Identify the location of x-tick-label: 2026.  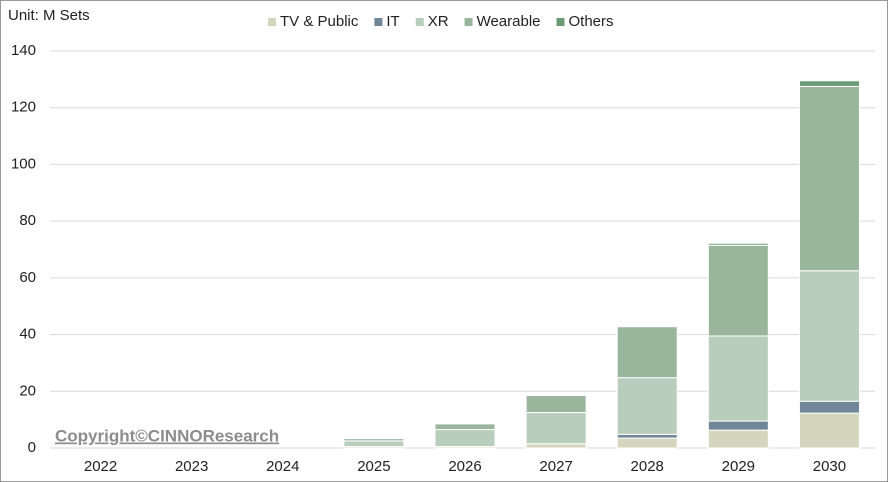
(464, 466).